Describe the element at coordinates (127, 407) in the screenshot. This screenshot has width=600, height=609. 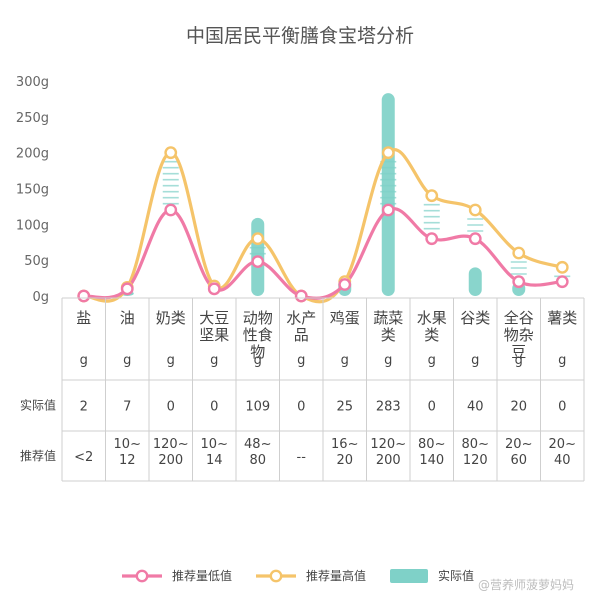
I see `actual-value-label: 7` at that location.